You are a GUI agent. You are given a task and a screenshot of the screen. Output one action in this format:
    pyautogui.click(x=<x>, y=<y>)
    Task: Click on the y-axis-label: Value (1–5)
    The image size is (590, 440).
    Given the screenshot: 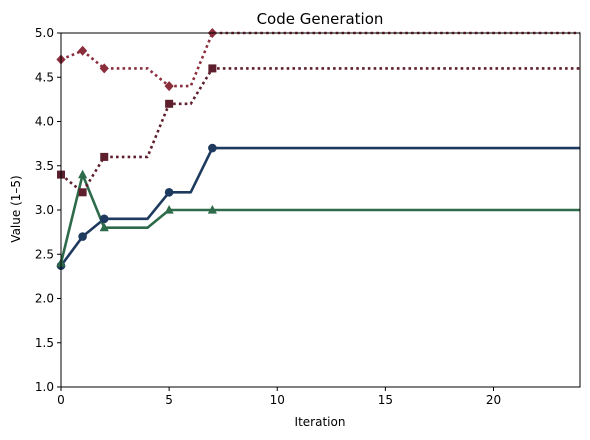 What is the action you would take?
    pyautogui.click(x=16, y=208)
    